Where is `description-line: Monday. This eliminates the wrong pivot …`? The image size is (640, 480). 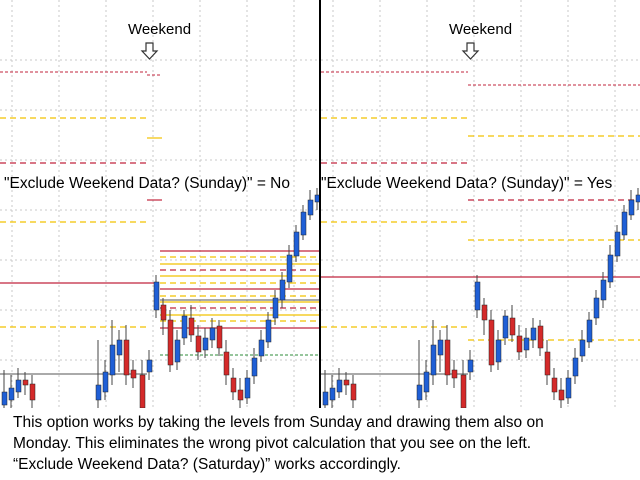 description-line: Monday. This eliminates the wrong pivot … is located at coordinates (272, 443).